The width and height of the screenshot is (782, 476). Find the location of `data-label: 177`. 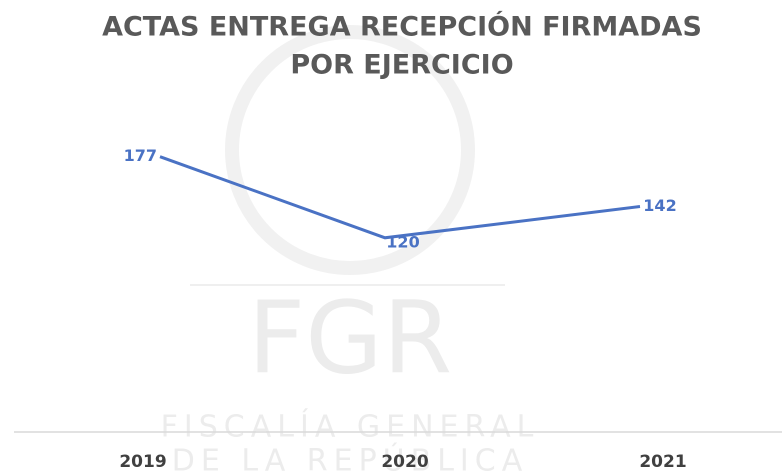

data-label: 177 is located at coordinates (140, 155).